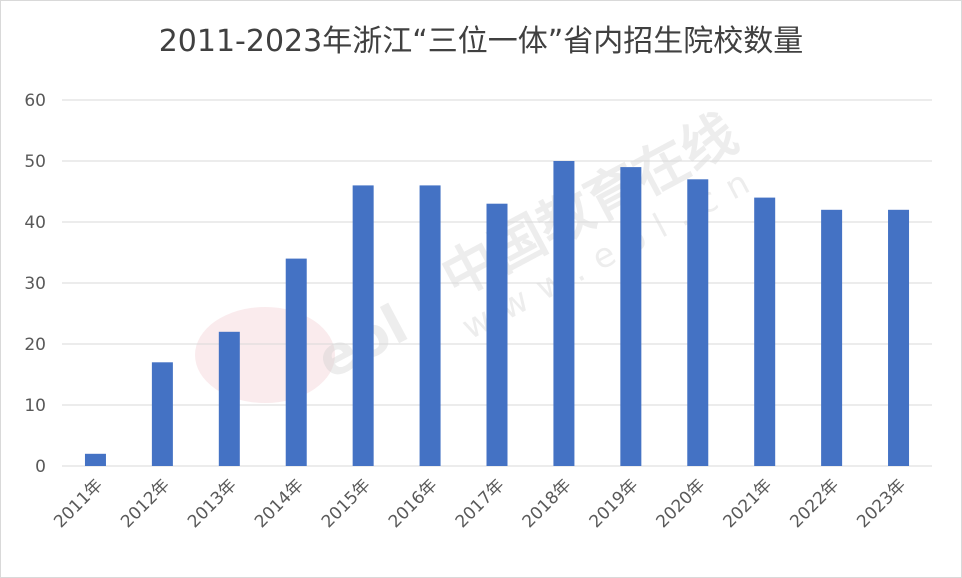  Describe the element at coordinates (35, 223) in the screenshot. I see `y-tick-label: 40` at that location.